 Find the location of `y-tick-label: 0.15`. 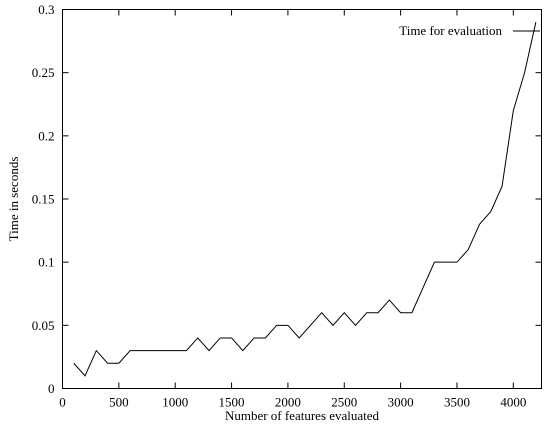

y-tick-label: 0.15 is located at coordinates (43, 199).